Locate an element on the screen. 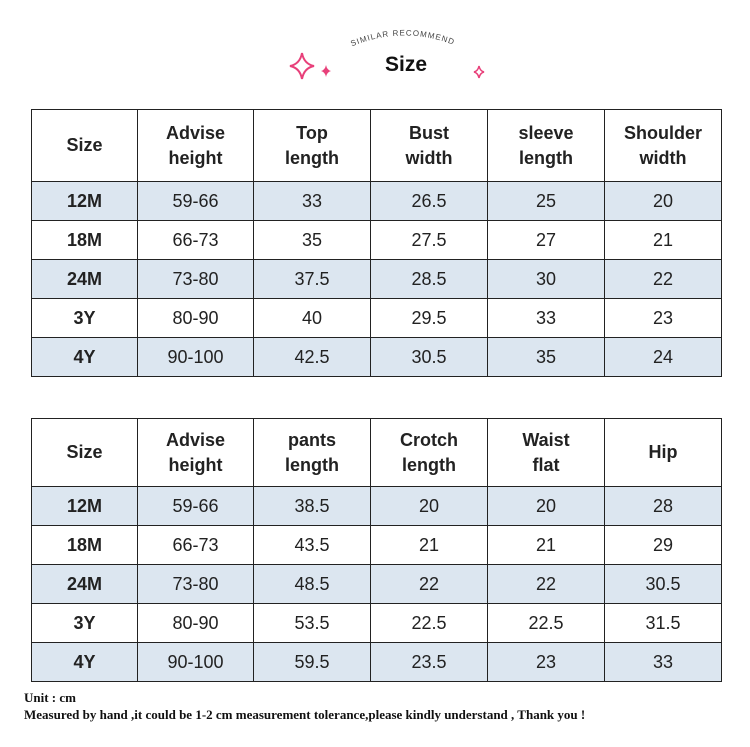 This screenshot has width=750, height=747. header: SIMILAR RECOMMEND Size is located at coordinates (387, 54).